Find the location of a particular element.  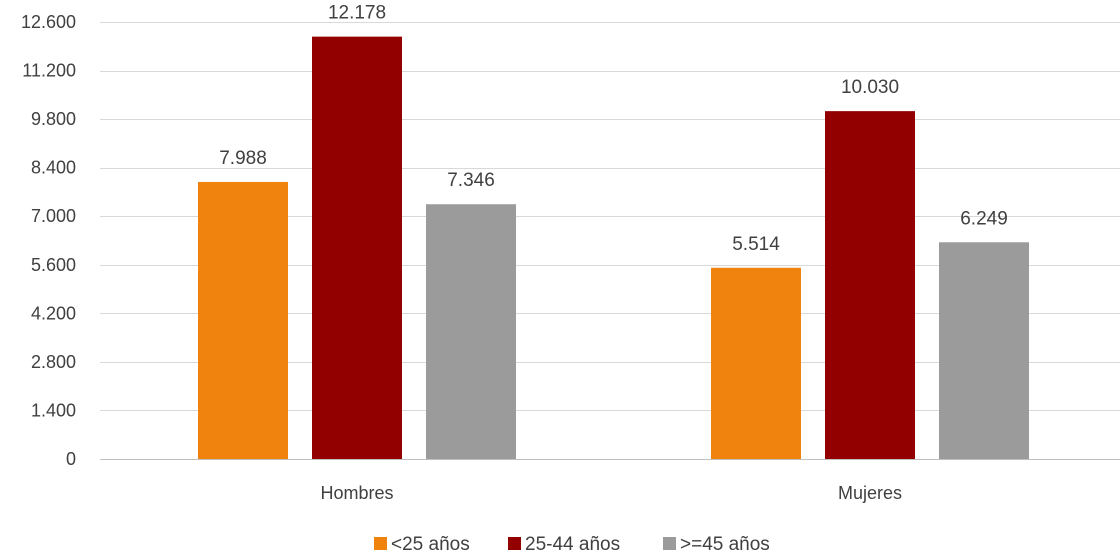

y-tick-label: 2.800 is located at coordinates (53, 362).